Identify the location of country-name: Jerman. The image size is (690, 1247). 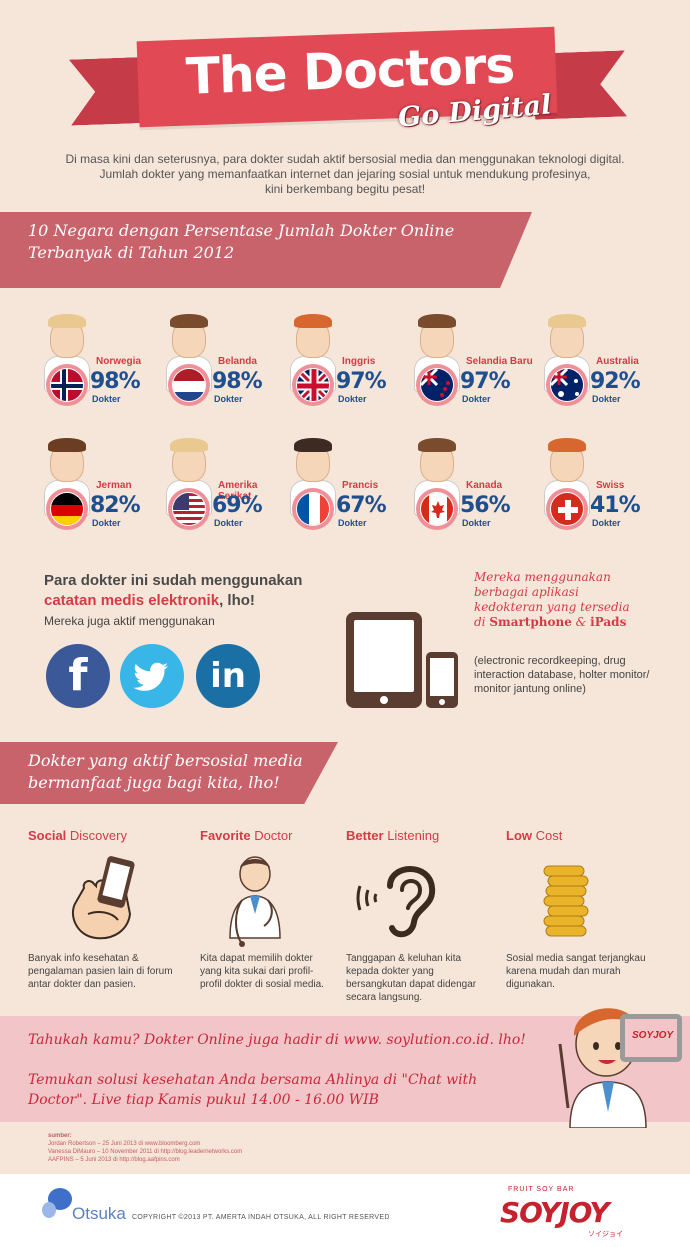
(114, 485).